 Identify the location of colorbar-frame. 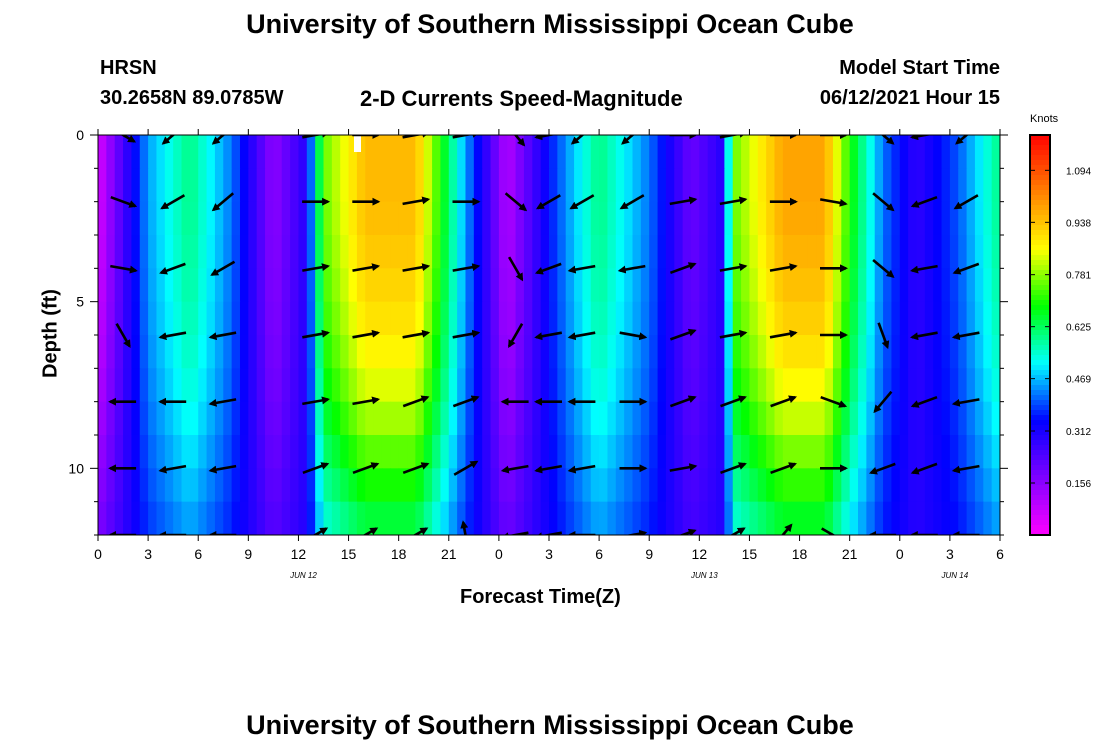
(1040, 335).